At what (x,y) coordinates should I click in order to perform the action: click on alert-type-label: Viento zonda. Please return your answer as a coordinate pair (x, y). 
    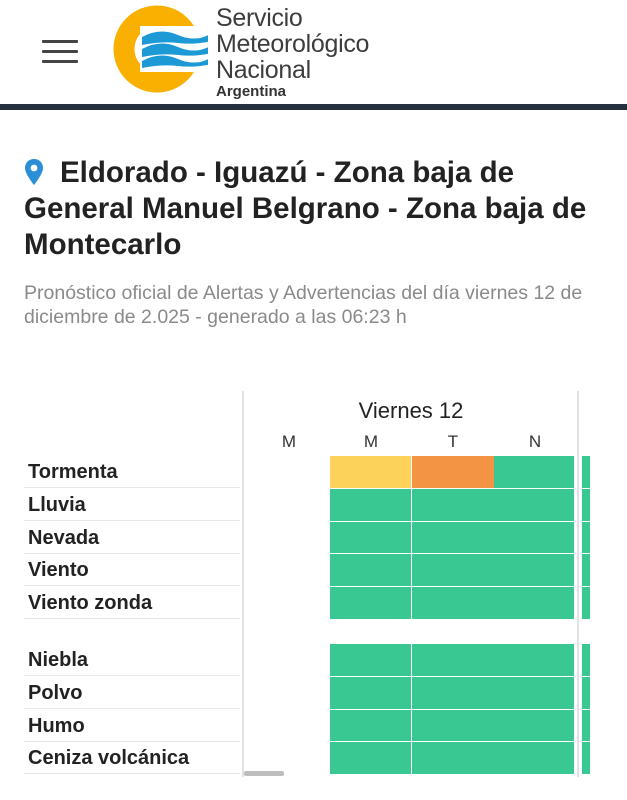
    Looking at the image, I should click on (90, 603).